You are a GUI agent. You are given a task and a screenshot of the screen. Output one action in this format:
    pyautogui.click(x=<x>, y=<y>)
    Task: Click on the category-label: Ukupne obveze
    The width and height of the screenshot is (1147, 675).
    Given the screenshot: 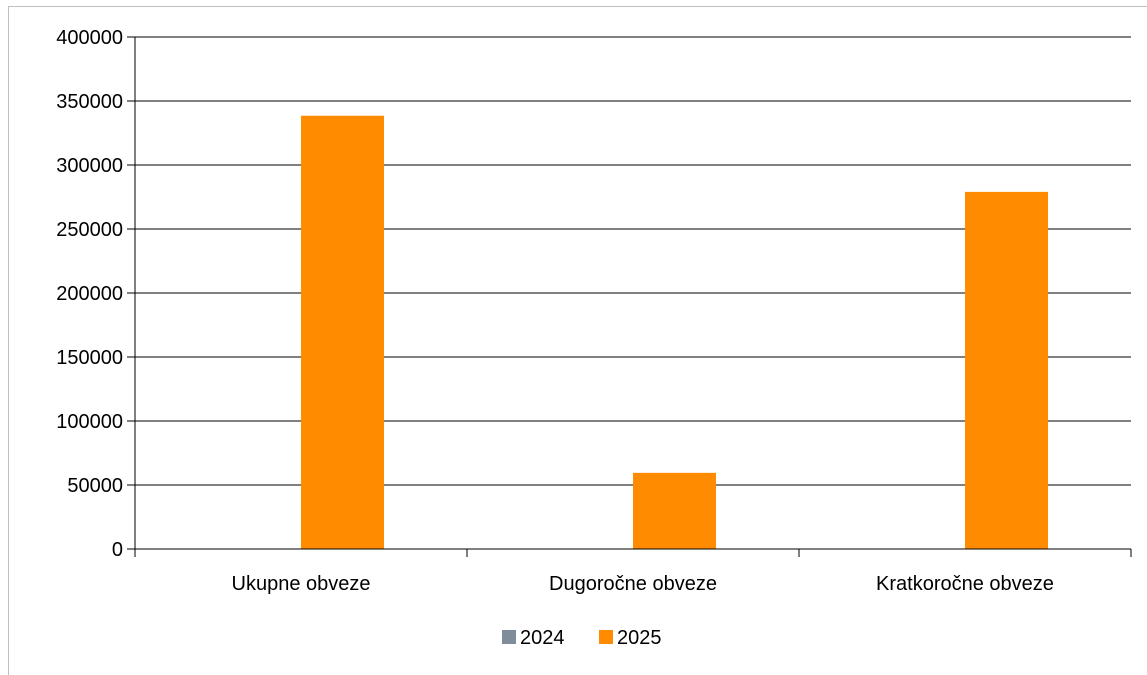 What is the action you would take?
    pyautogui.click(x=301, y=584)
    